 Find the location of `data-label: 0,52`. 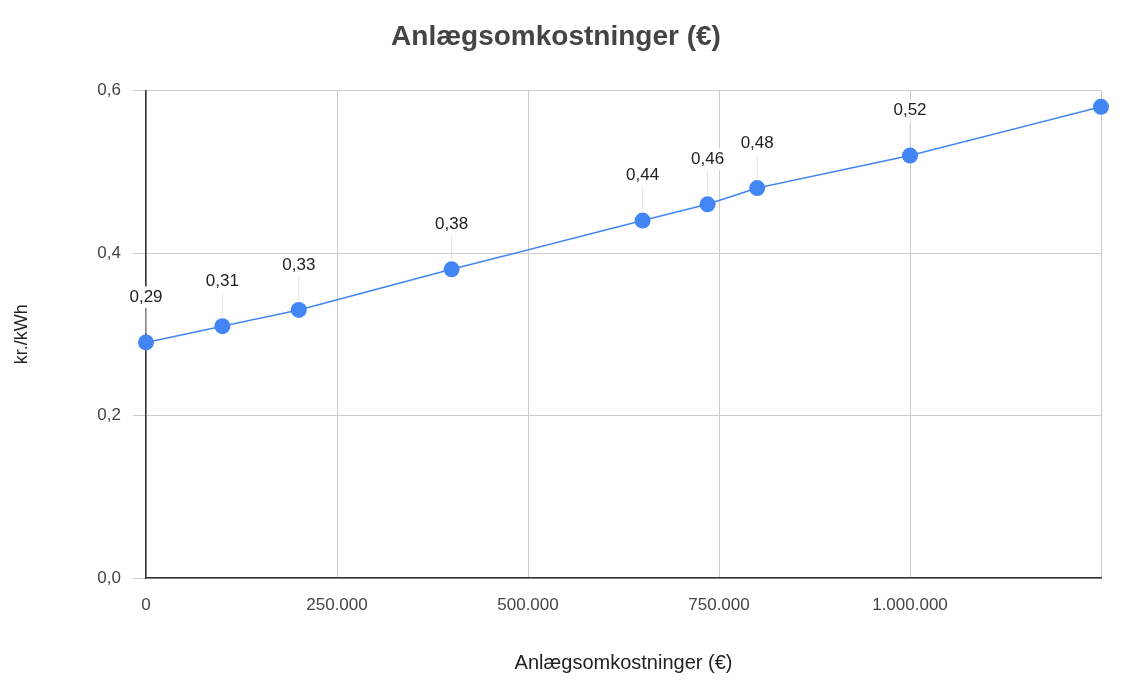

data-label: 0,52 is located at coordinates (910, 110).